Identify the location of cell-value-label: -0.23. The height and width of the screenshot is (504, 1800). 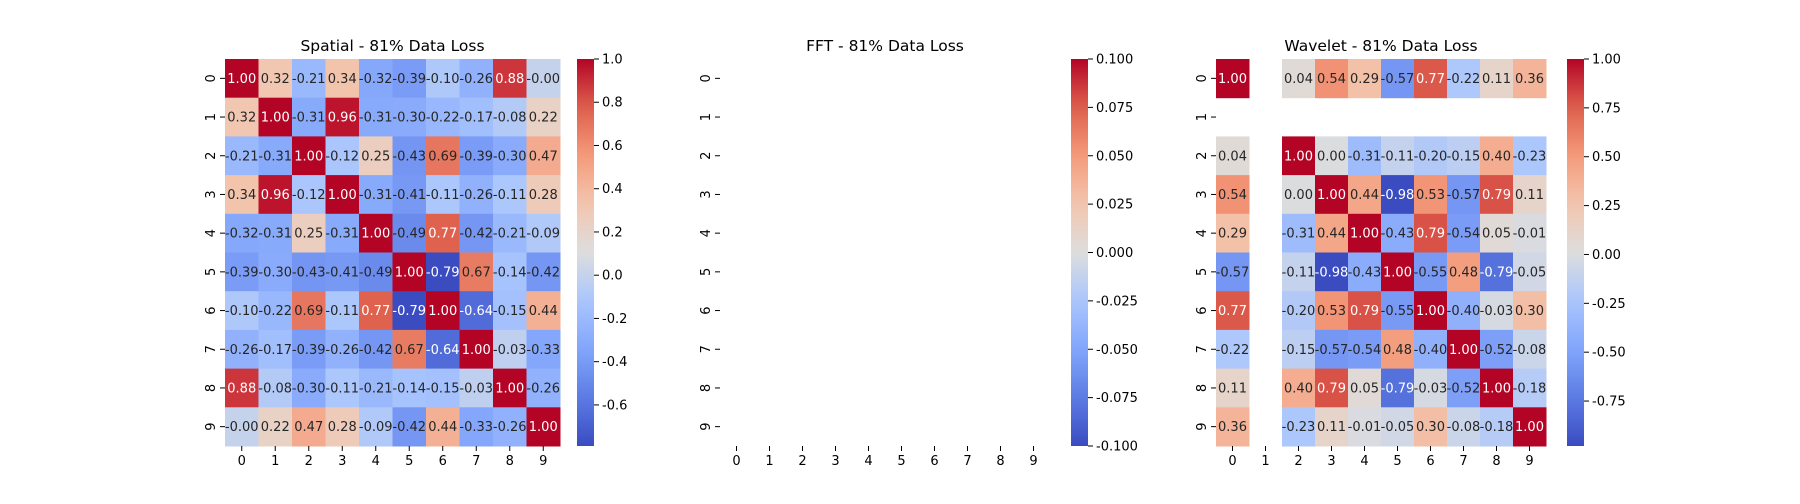
(1299, 427).